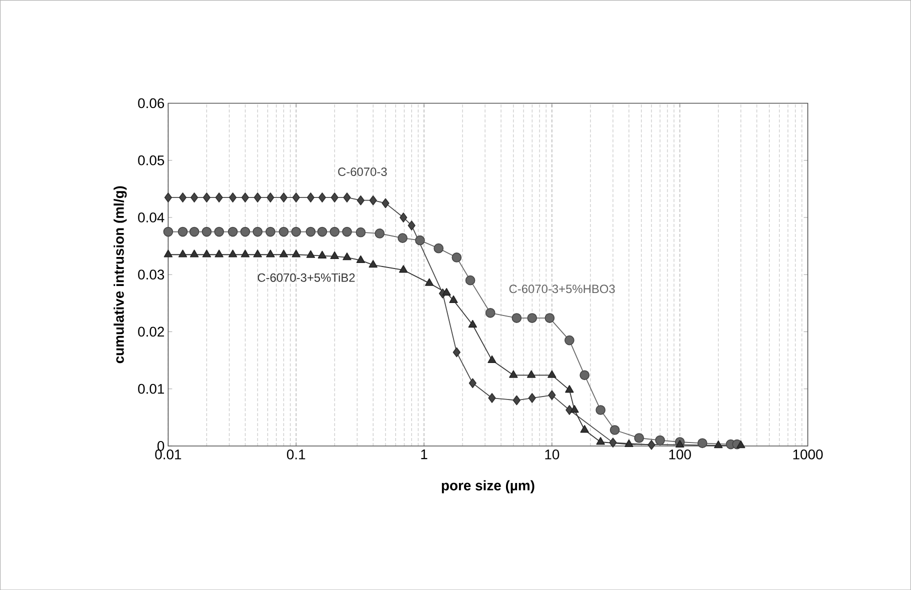  What do you see at coordinates (424, 454) in the screenshot?
I see `x-tick-label: 1` at bounding box center [424, 454].